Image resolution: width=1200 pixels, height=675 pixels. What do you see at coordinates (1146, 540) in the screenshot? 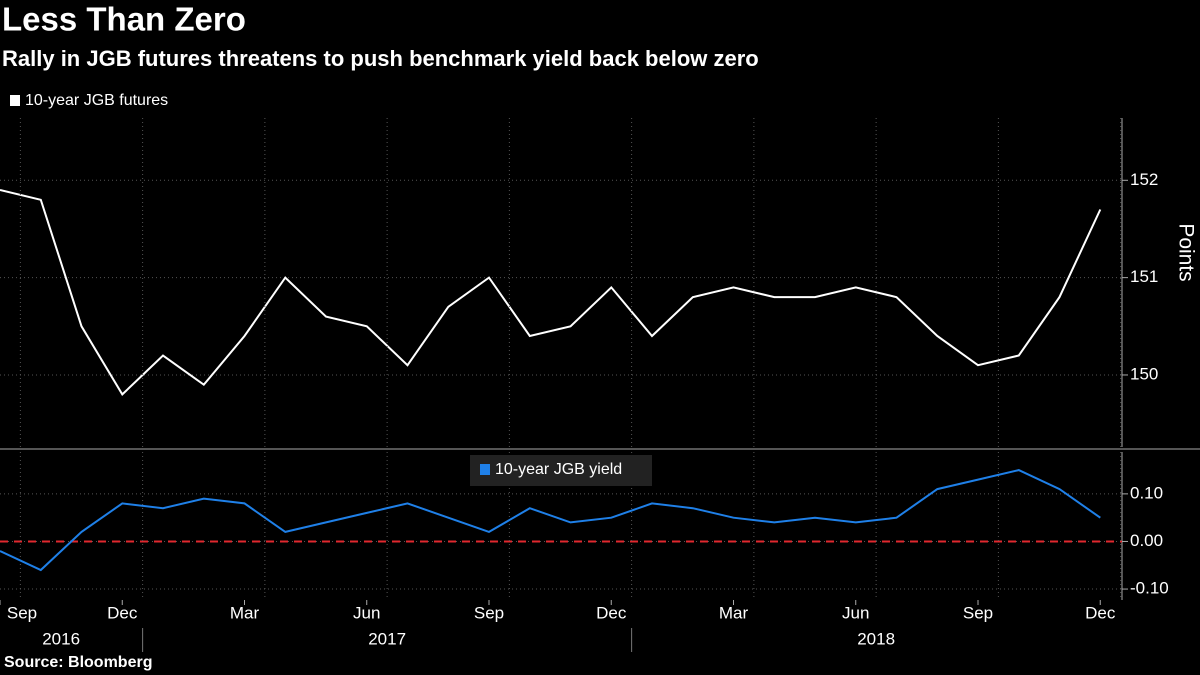
I see `y-tick-label: 0.00` at bounding box center [1146, 540].